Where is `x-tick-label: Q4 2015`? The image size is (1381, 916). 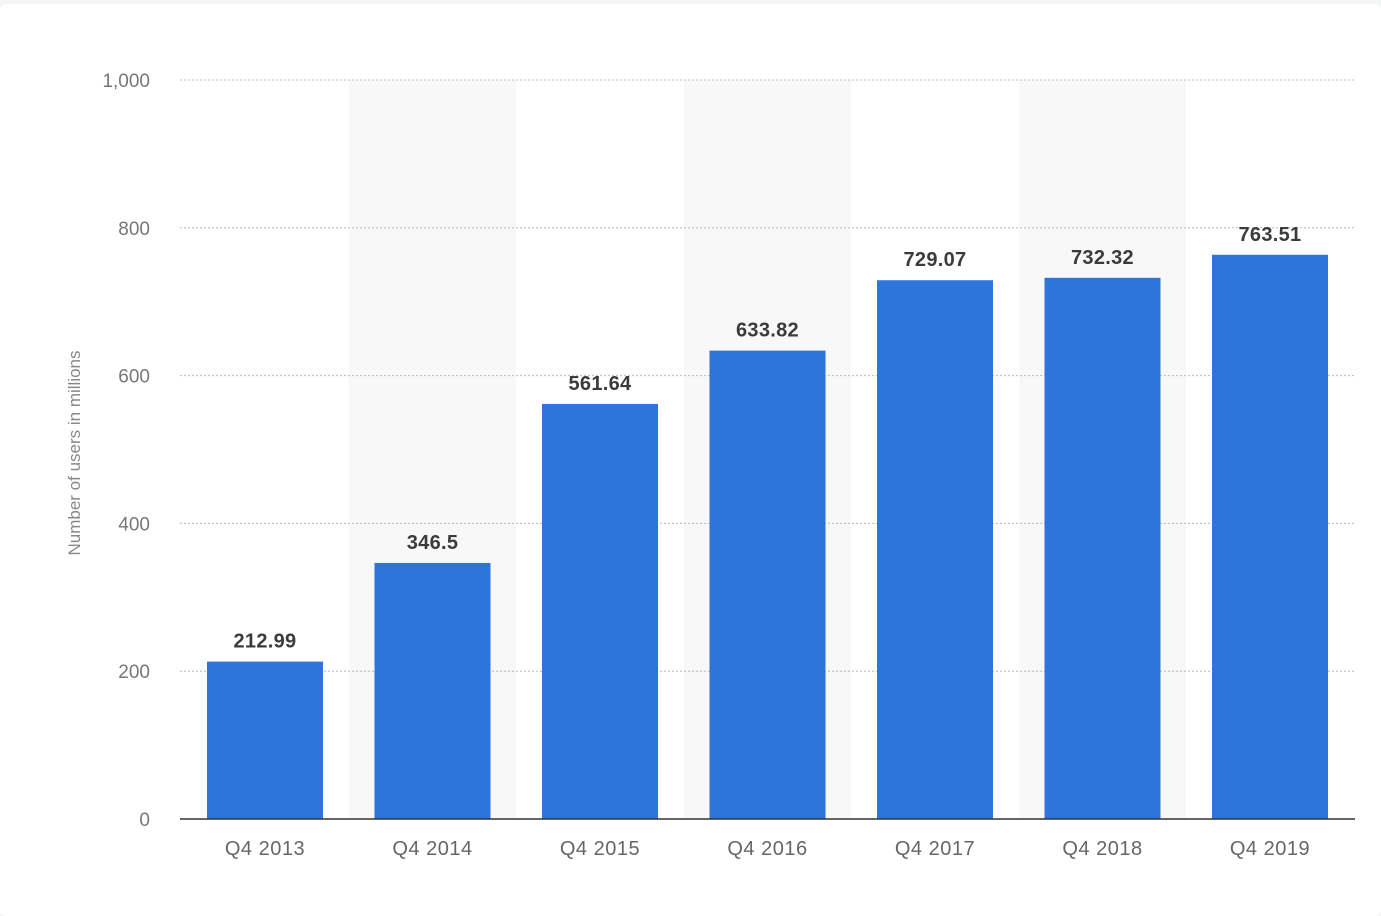
x-tick-label: Q4 2015 is located at coordinates (600, 849).